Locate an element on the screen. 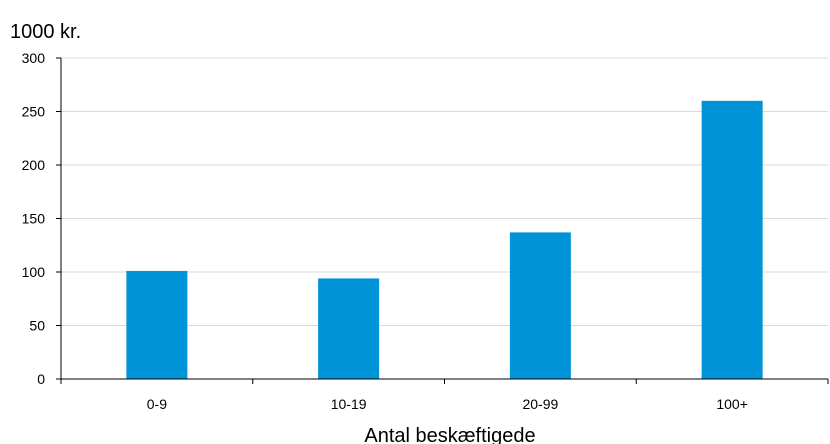 Image resolution: width=830 pixels, height=444 pixels. y-tick-label: 250 is located at coordinates (34, 112).